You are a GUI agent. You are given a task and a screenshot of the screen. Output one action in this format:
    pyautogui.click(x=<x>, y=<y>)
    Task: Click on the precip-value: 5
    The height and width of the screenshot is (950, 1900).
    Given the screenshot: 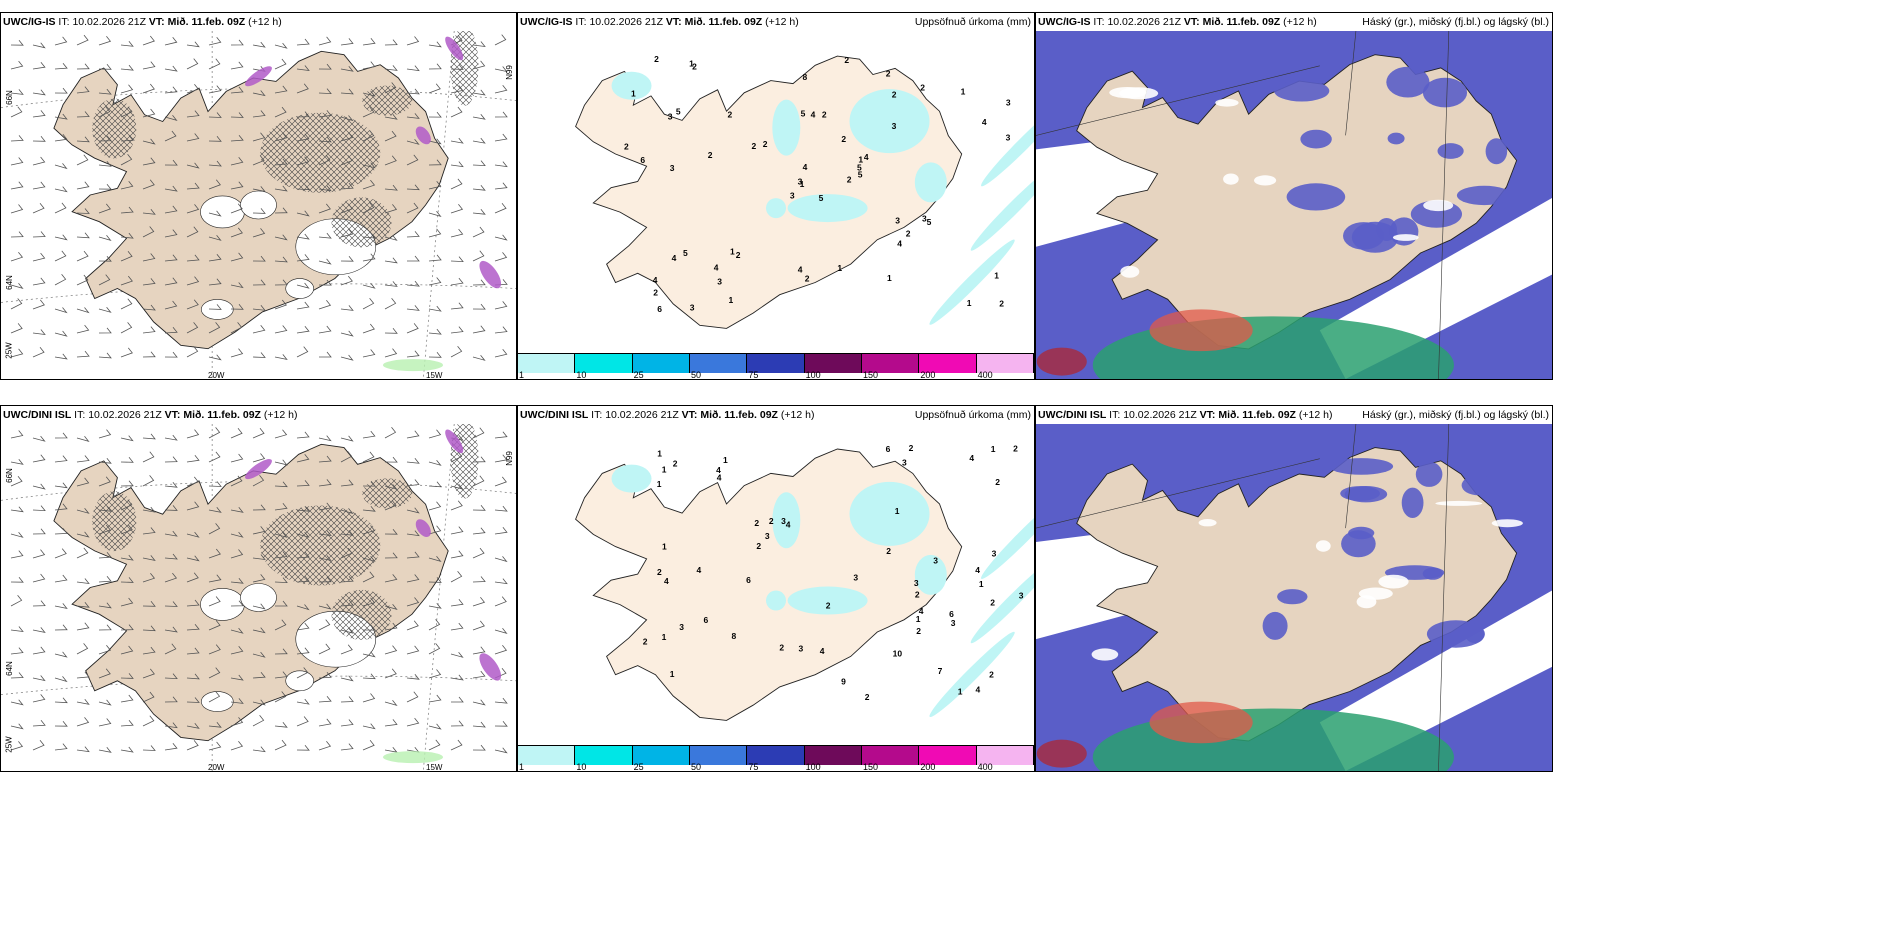 What is the action you would take?
    pyautogui.click(x=859, y=167)
    